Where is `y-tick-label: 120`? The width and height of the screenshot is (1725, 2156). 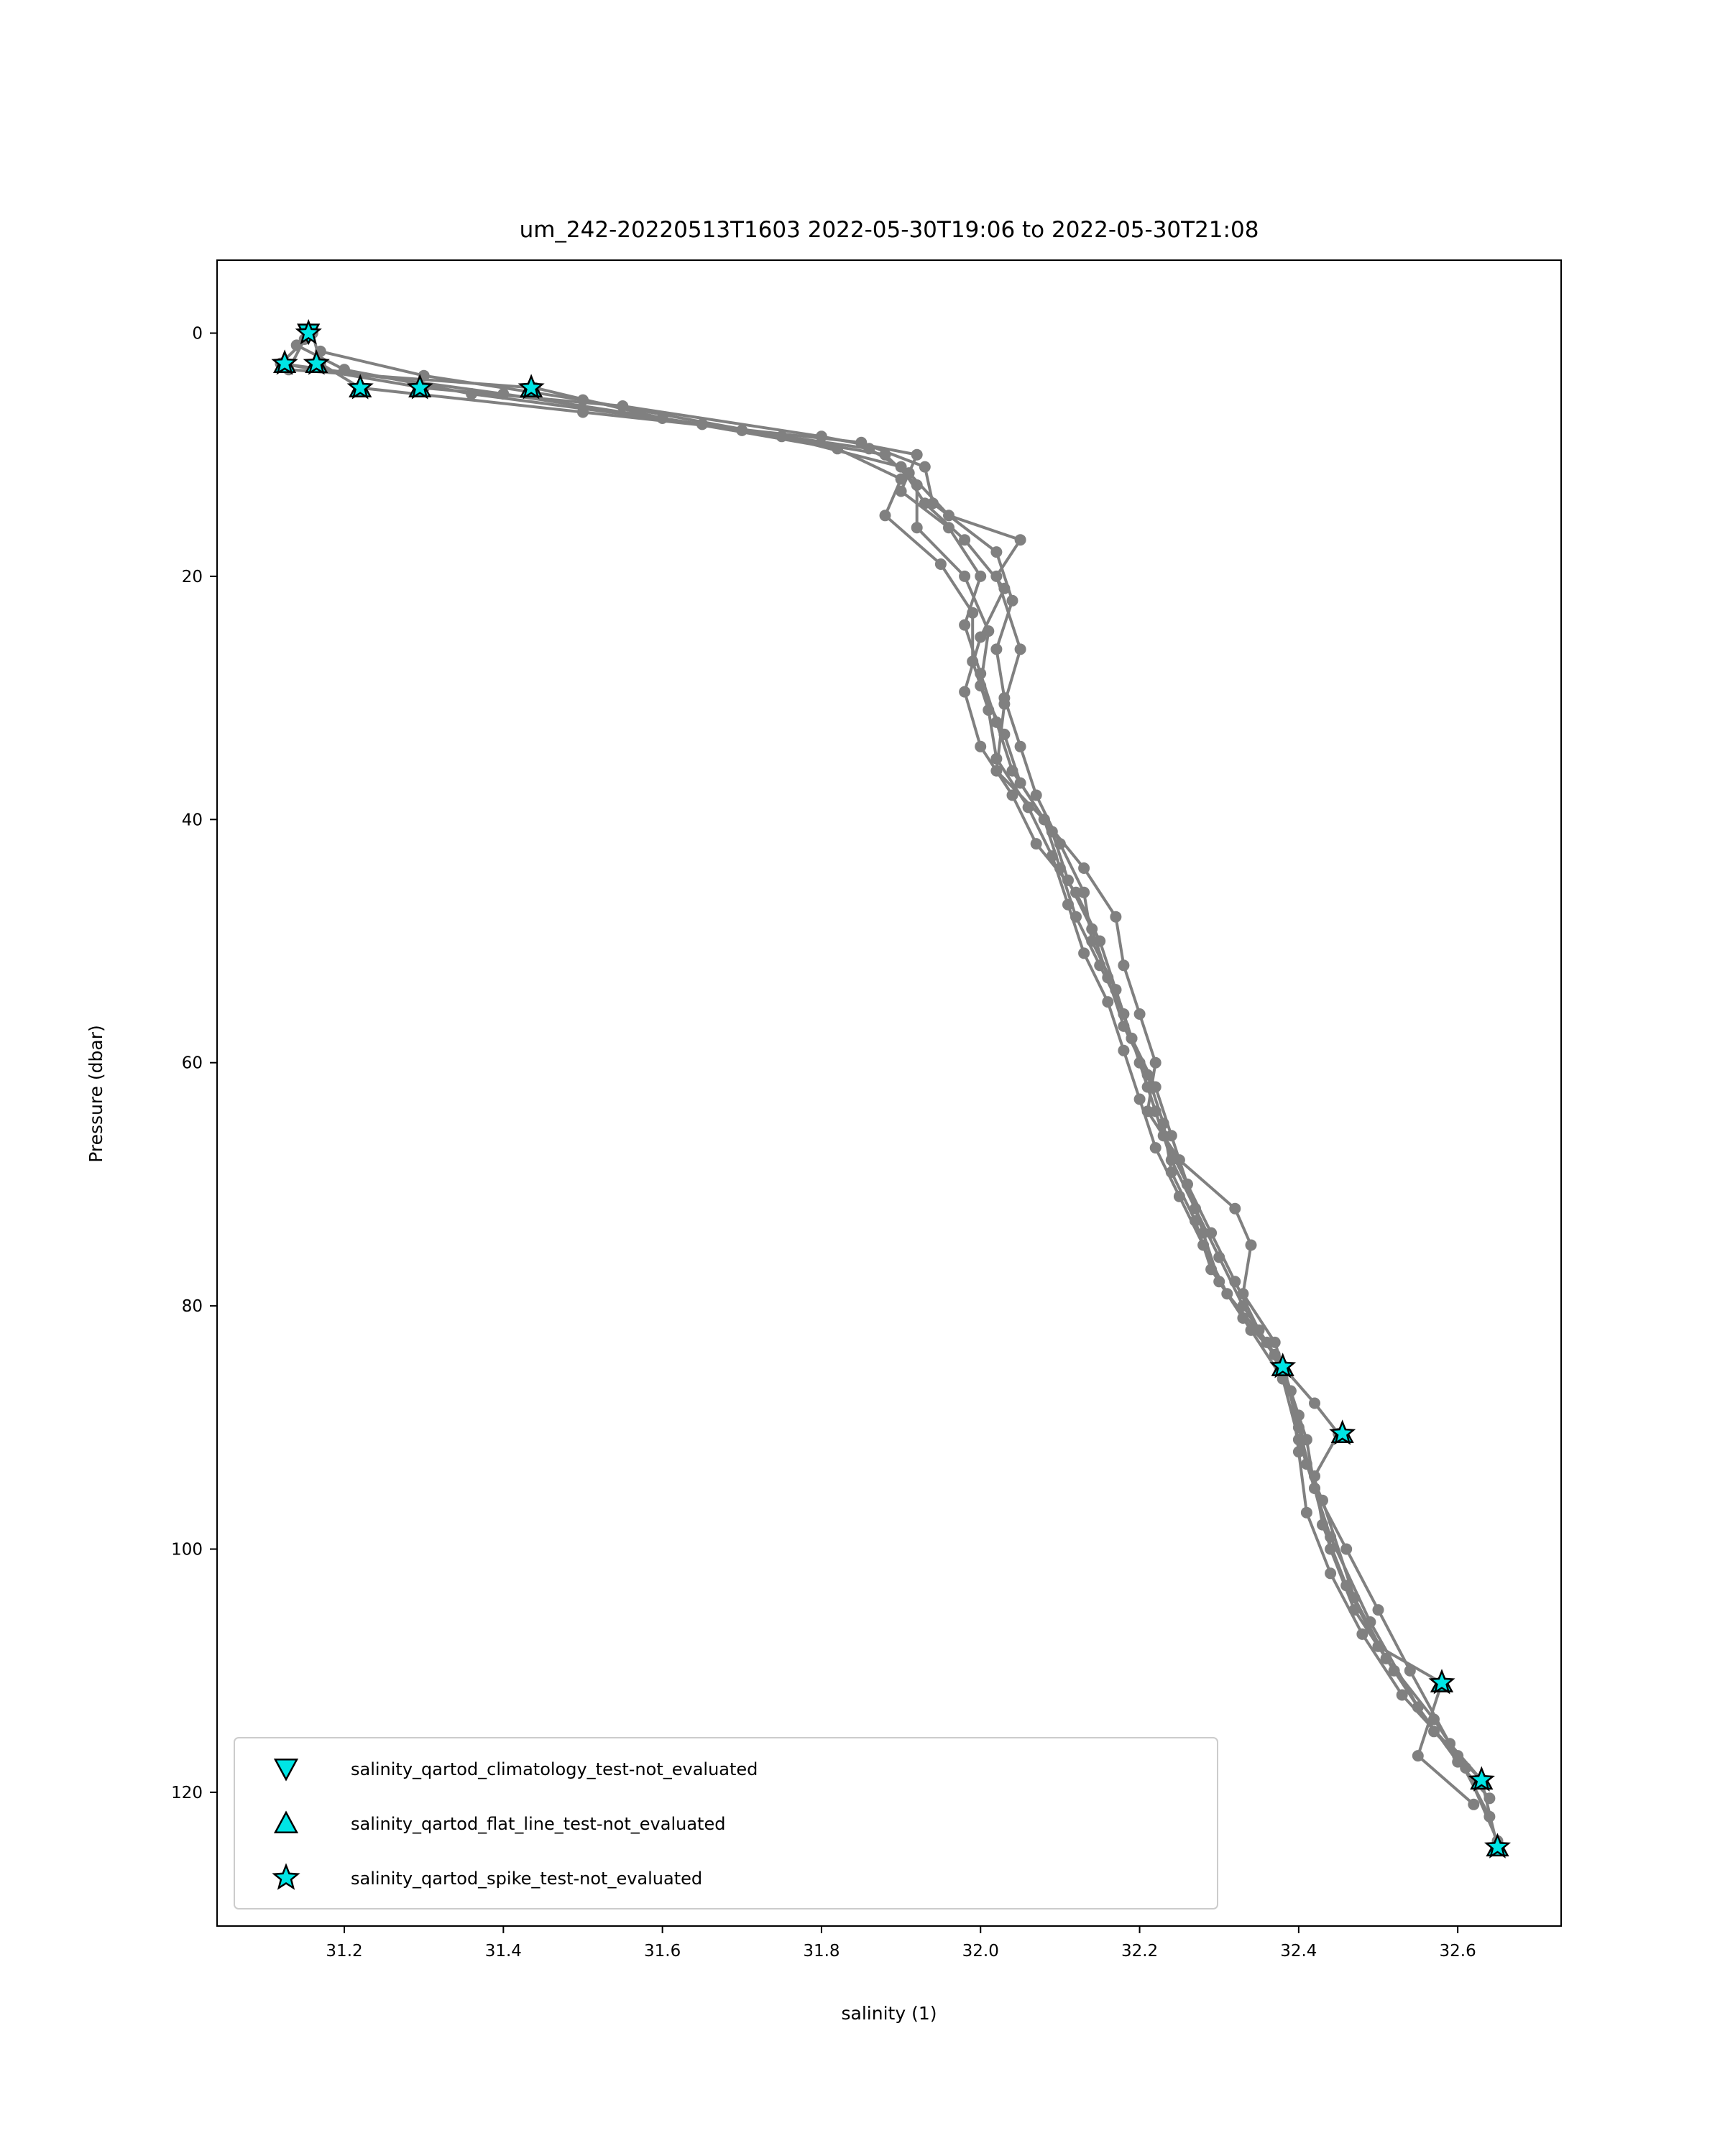 y-tick-label: 120 is located at coordinates (187, 1793).